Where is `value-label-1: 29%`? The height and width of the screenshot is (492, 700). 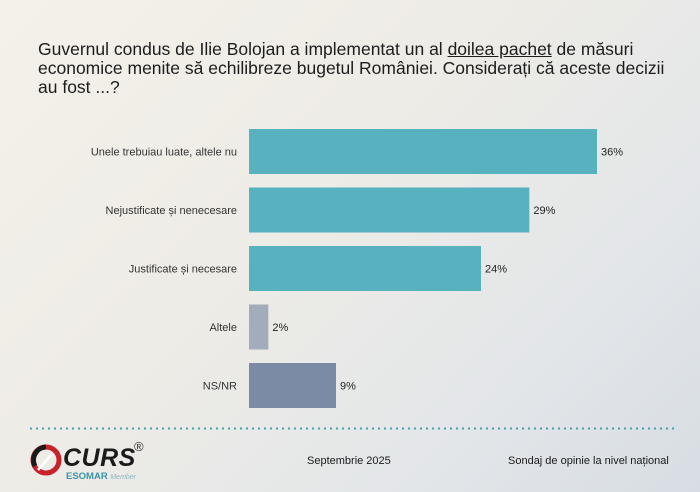
value-label-1: 29% is located at coordinates (544, 211).